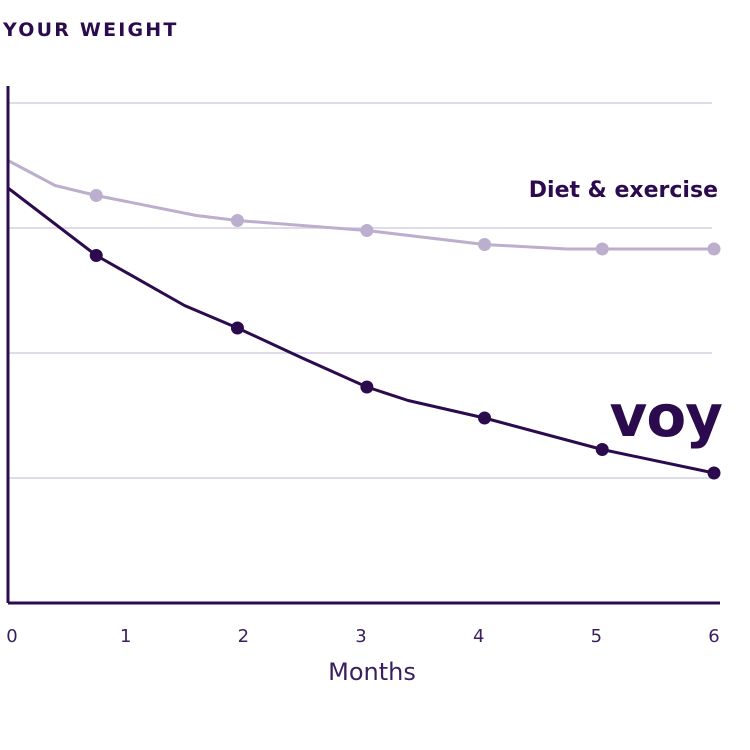 The height and width of the screenshot is (750, 750). Describe the element at coordinates (623, 190) in the screenshot. I see `series-label-diet-exercise: Diet & exercise` at that location.